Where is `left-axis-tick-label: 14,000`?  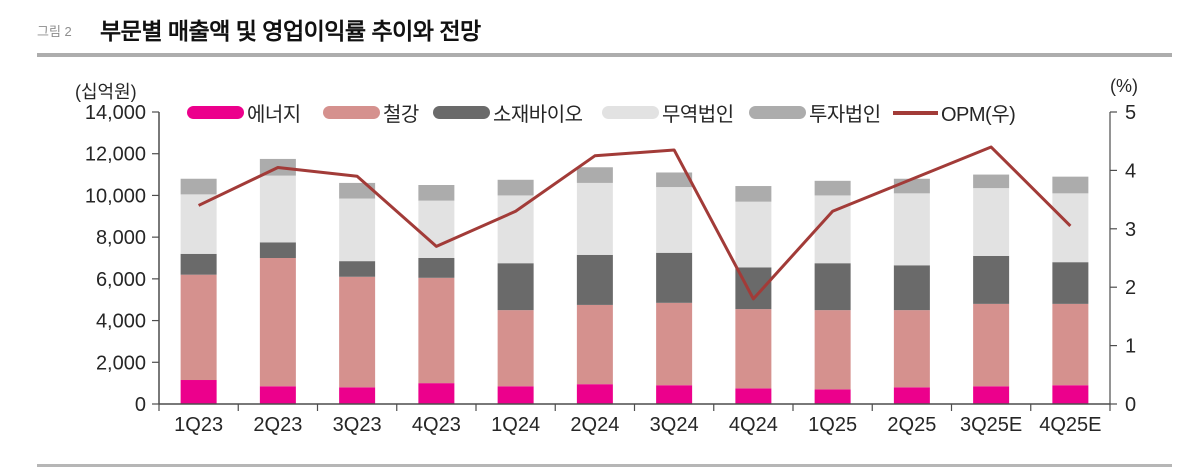
left-axis-tick-label: 14,000 is located at coordinates (115, 113).